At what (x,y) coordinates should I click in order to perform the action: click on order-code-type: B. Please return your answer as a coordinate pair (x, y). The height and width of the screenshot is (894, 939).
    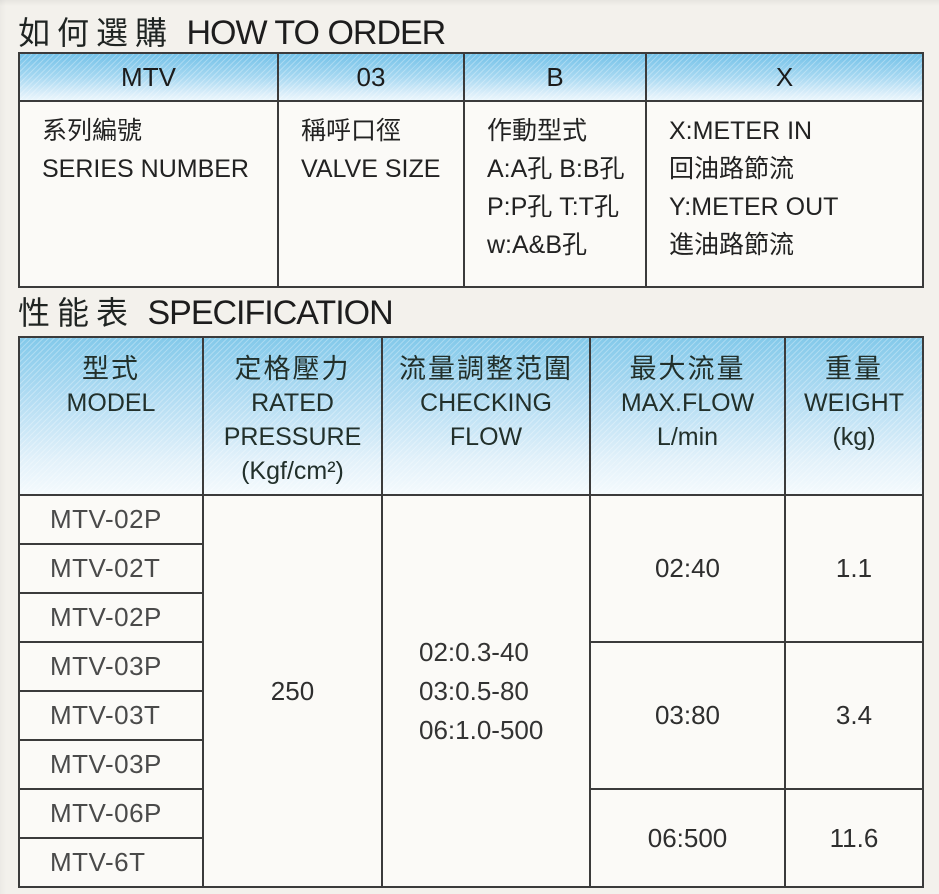
    Looking at the image, I should click on (555, 77).